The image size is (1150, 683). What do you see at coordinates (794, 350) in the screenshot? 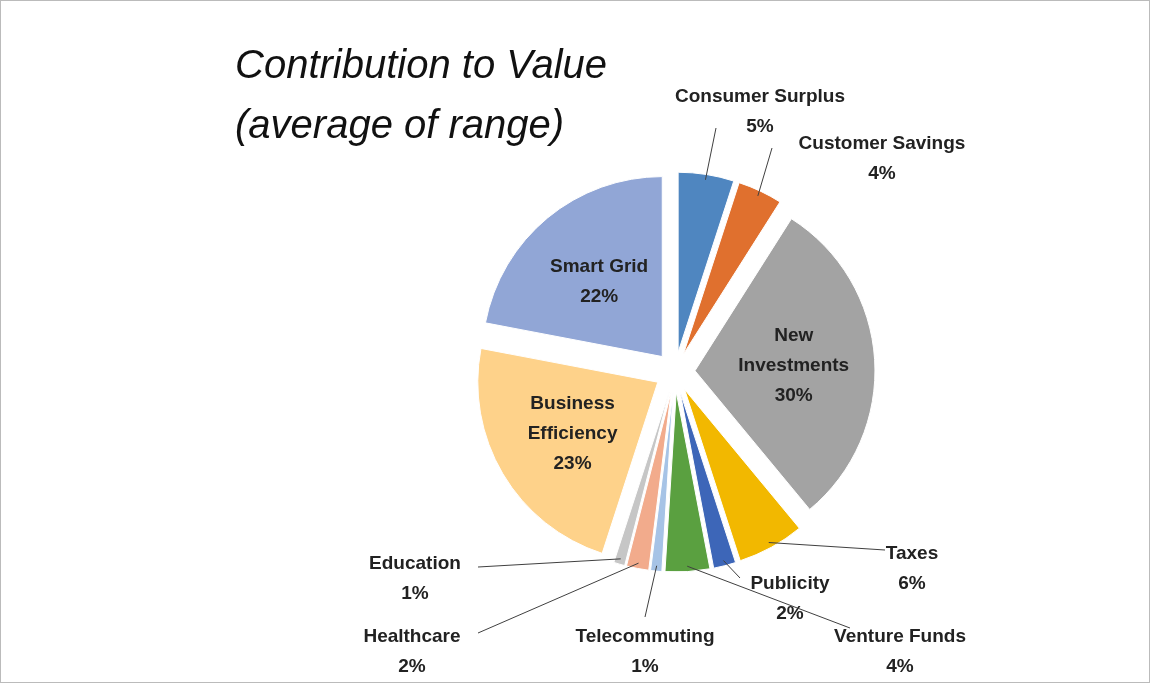
I see `slice-label: New Investments` at bounding box center [794, 350].